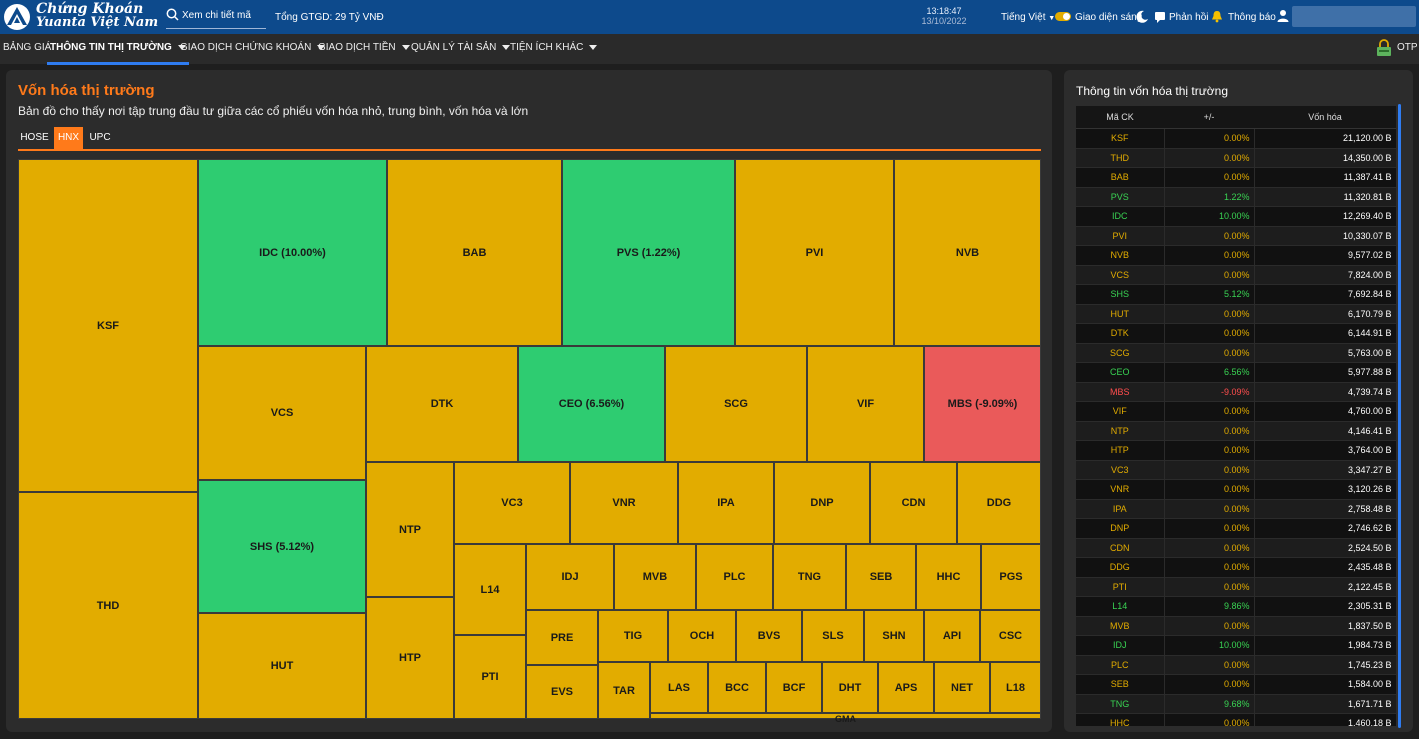  I want to click on treemap-cell-pvs: PVS (1.22%), so click(648, 252).